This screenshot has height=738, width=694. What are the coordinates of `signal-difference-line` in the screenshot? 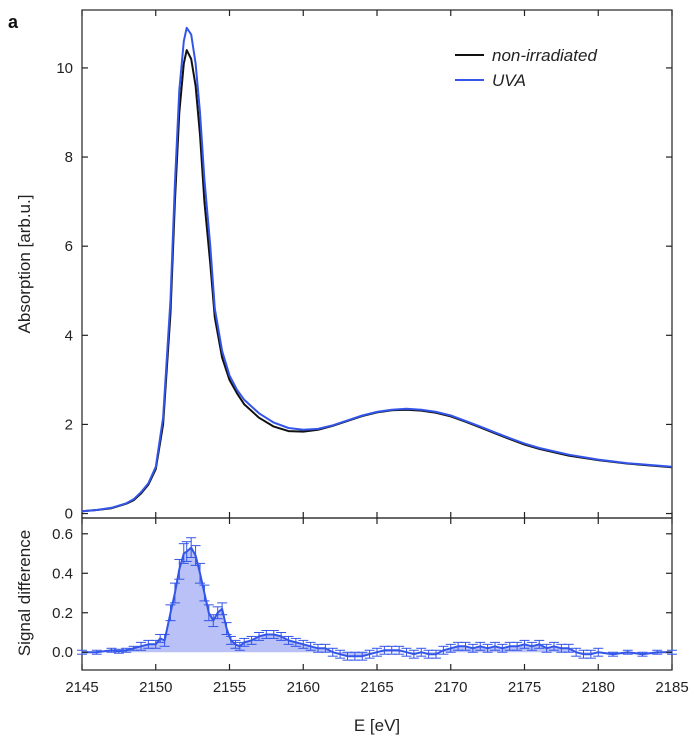 It's located at (377, 602).